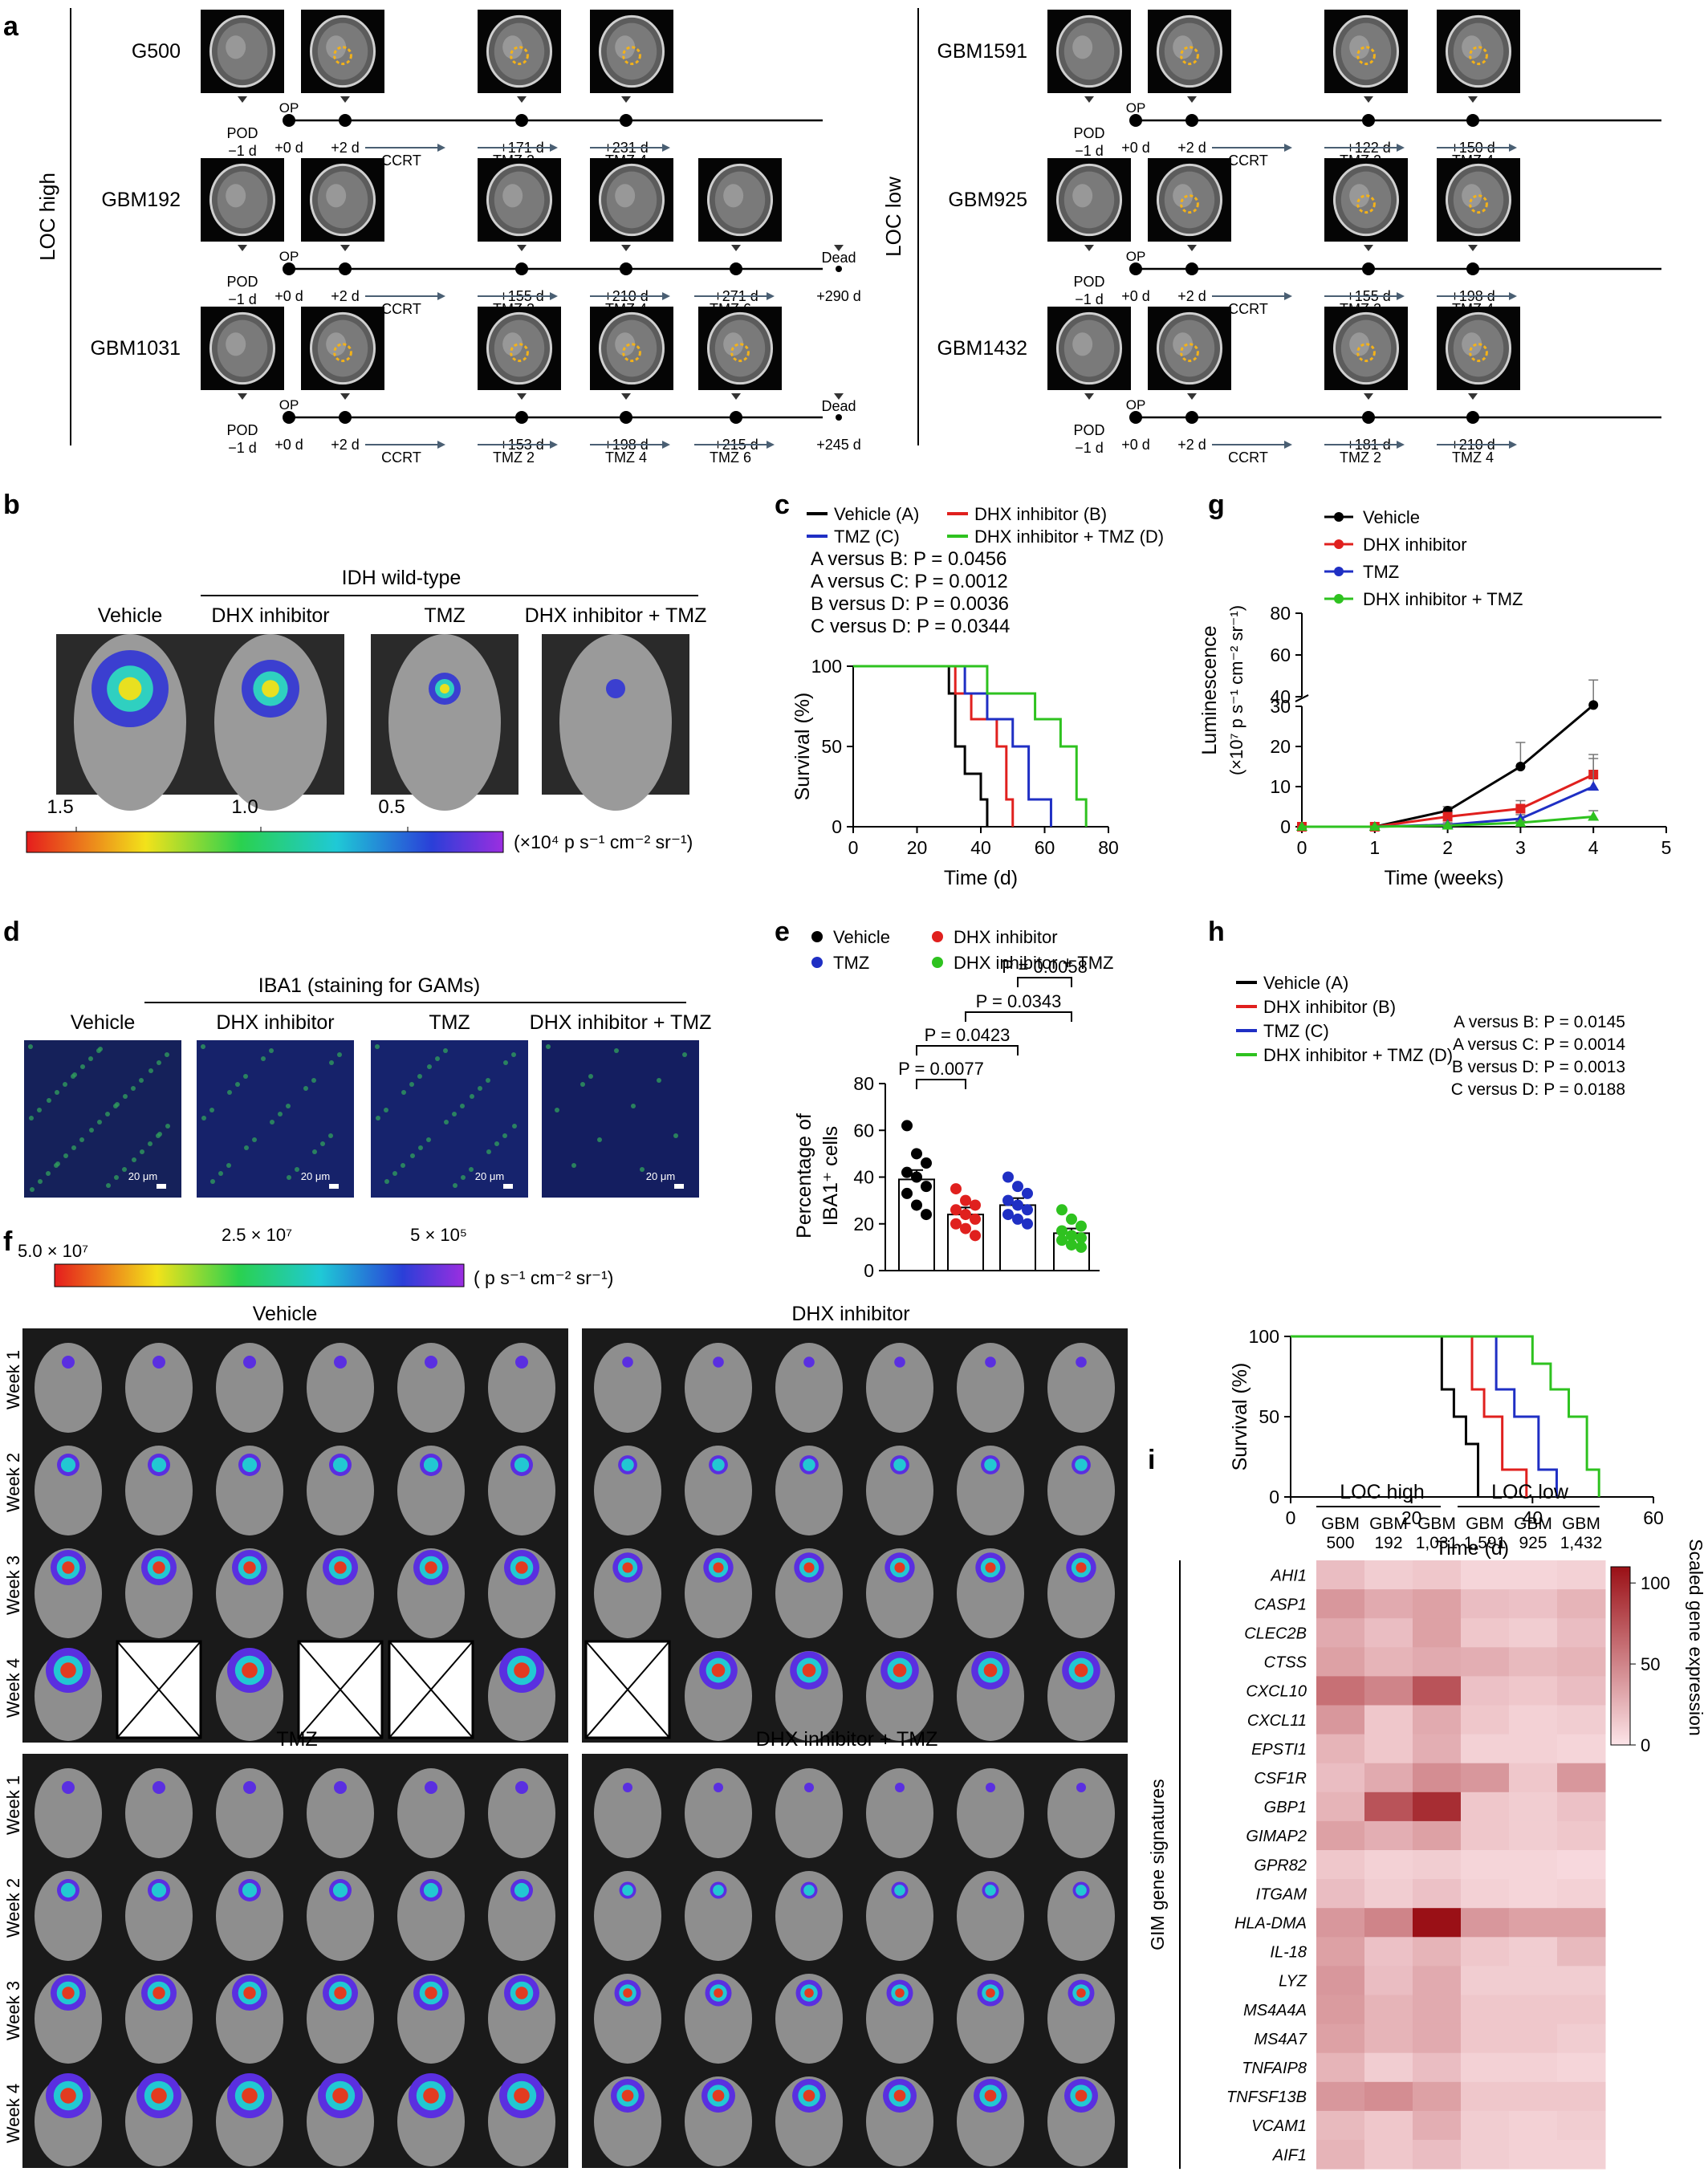 This screenshot has width=1708, height=2180. Describe the element at coordinates (1217, 505) in the screenshot. I see `panel-letter: g` at that location.